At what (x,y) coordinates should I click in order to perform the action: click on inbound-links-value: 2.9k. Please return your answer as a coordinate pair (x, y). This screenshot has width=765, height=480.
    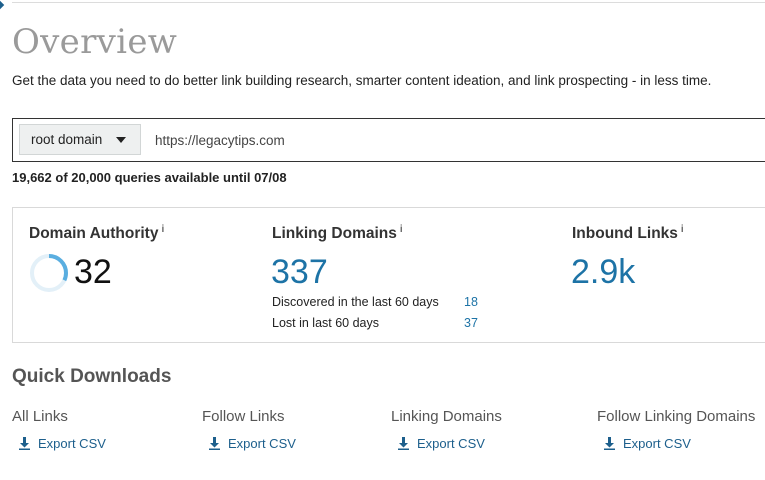
    Looking at the image, I should click on (603, 272).